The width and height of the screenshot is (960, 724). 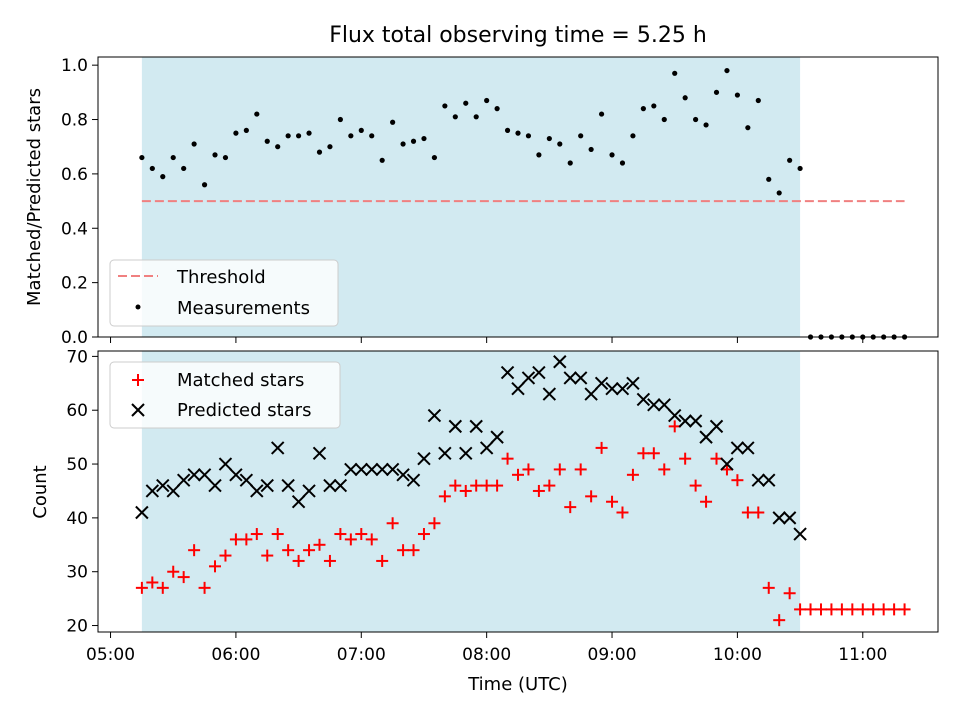 What do you see at coordinates (225, 395) in the screenshot?
I see `count-legend: Matched stars Predicted stars` at bounding box center [225, 395].